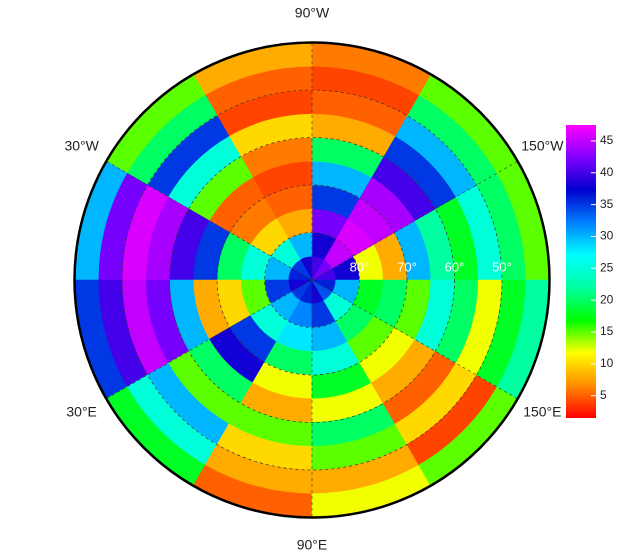 The height and width of the screenshot is (552, 625). What do you see at coordinates (312, 13) in the screenshot?
I see `longitude-label: 90°W` at bounding box center [312, 13].